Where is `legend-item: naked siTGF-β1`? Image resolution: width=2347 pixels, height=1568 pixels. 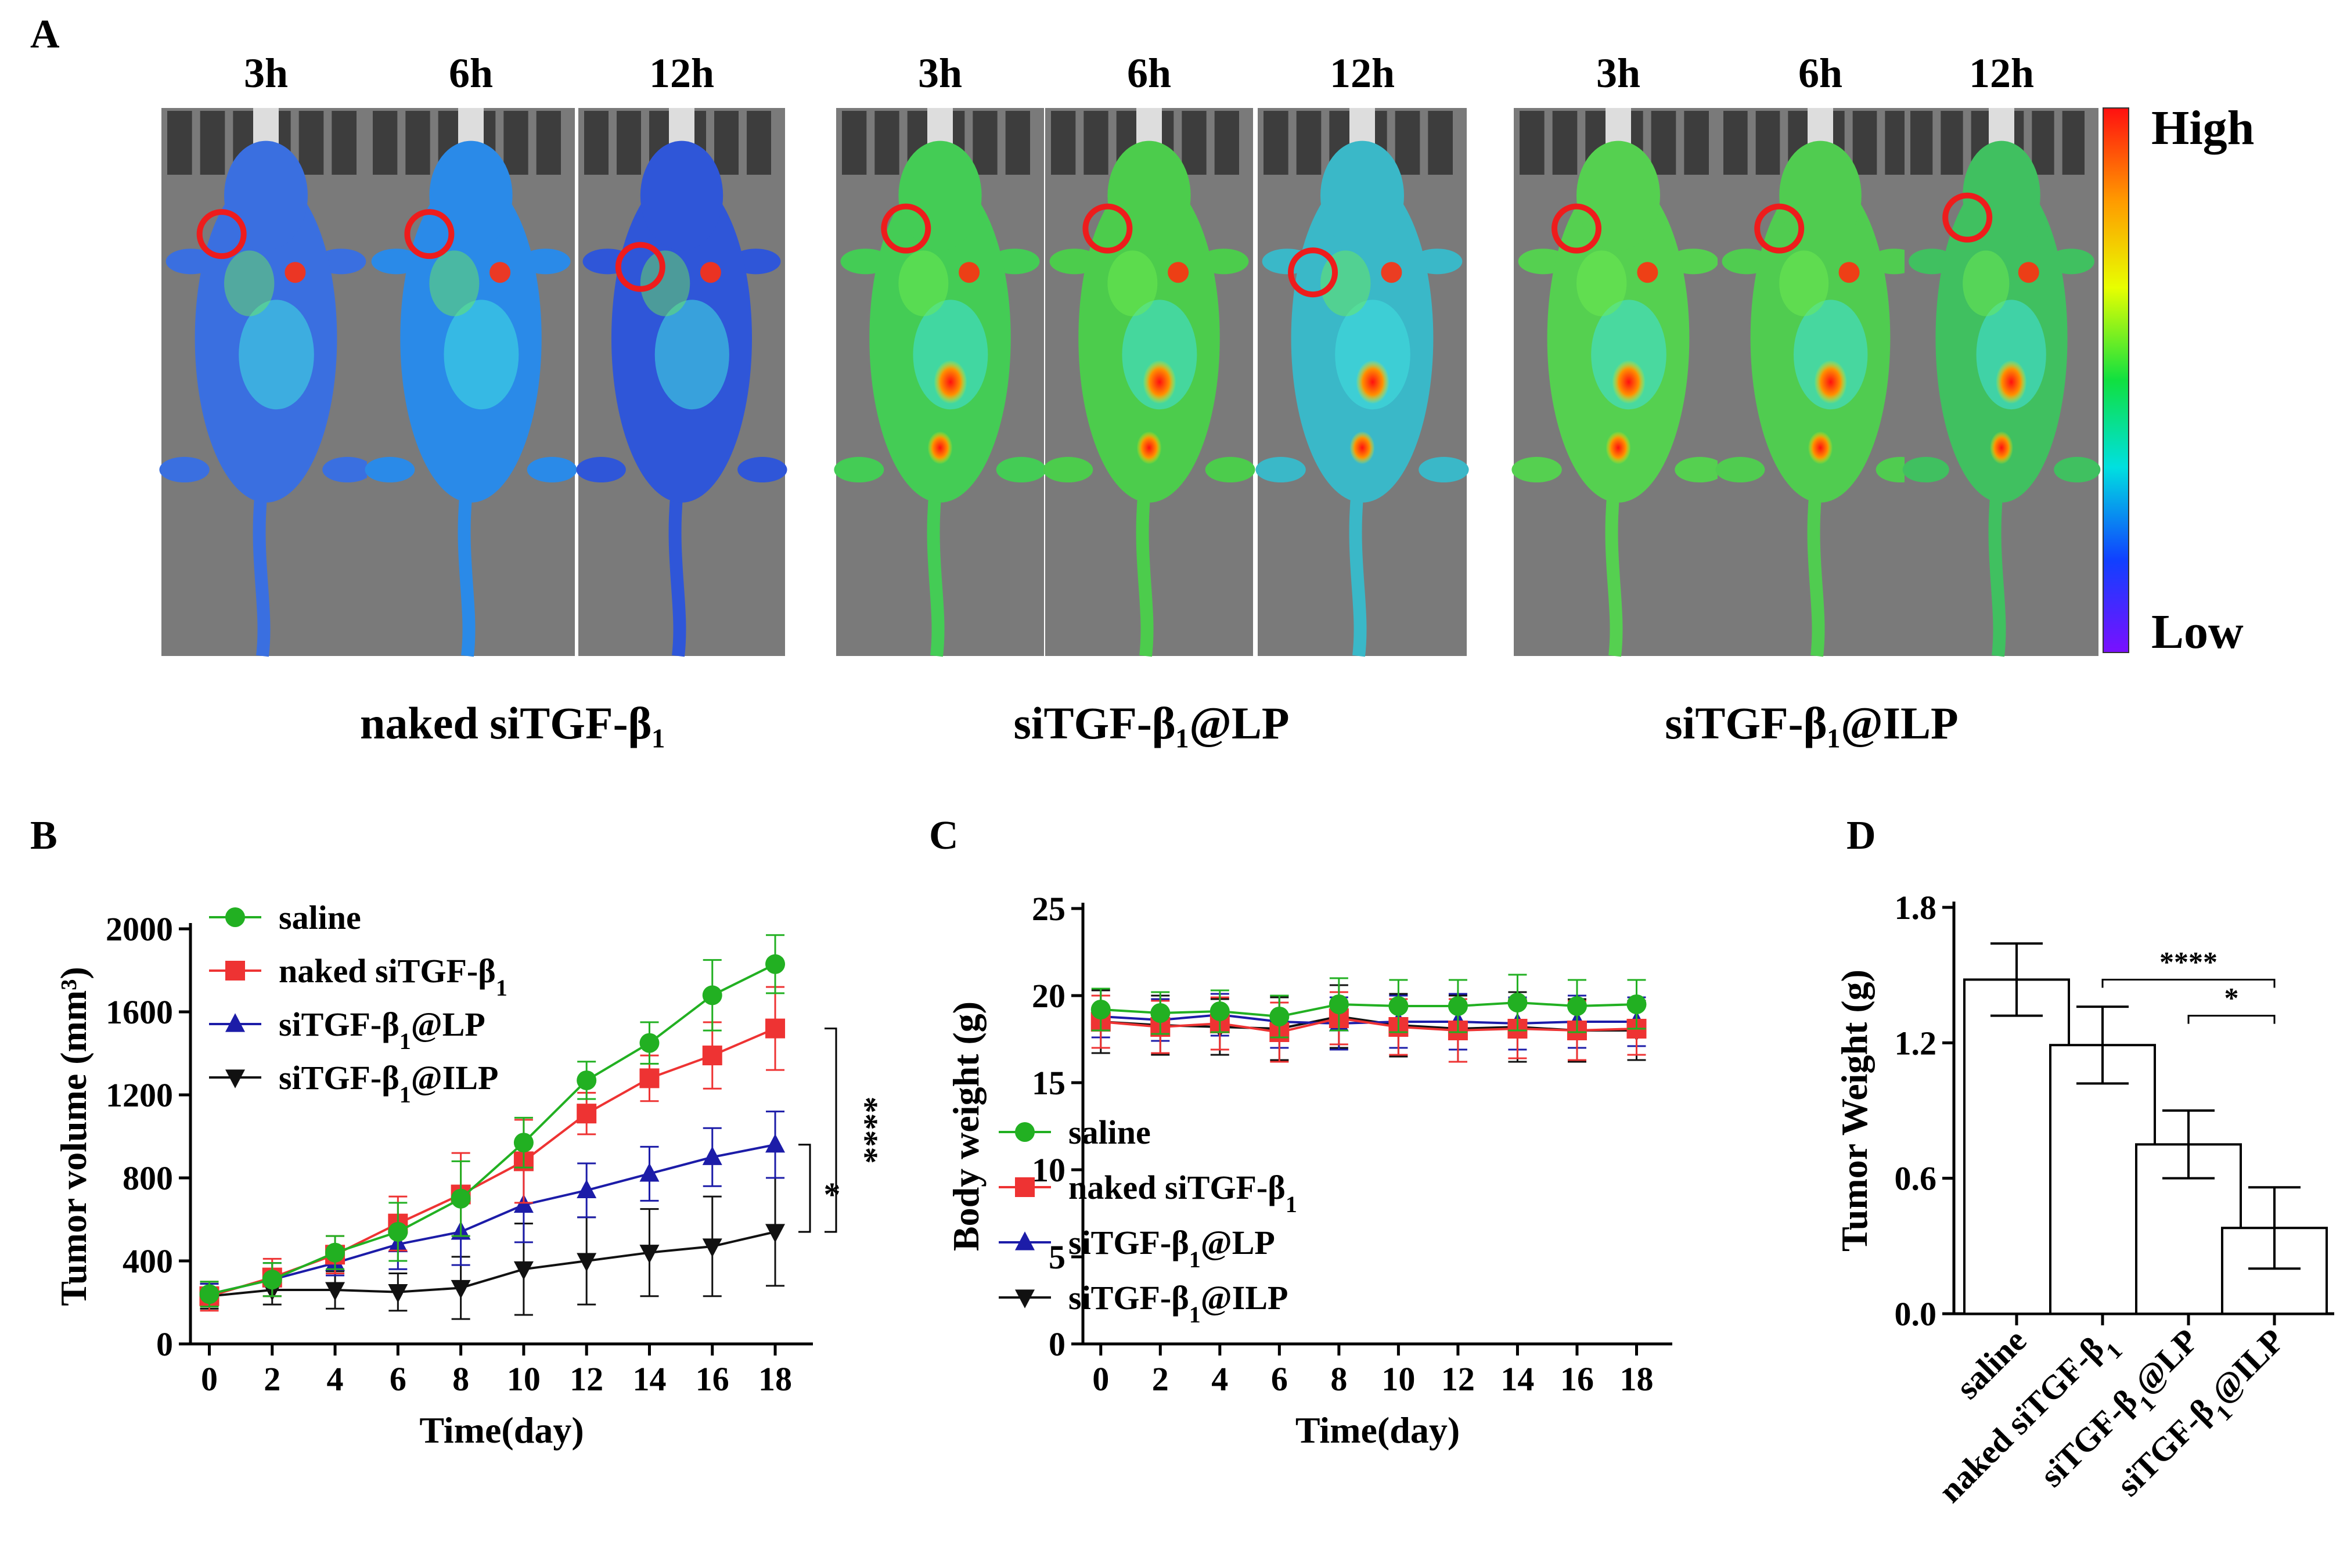
legend-item: naked siTGF-β1 is located at coordinates (1148, 1193).